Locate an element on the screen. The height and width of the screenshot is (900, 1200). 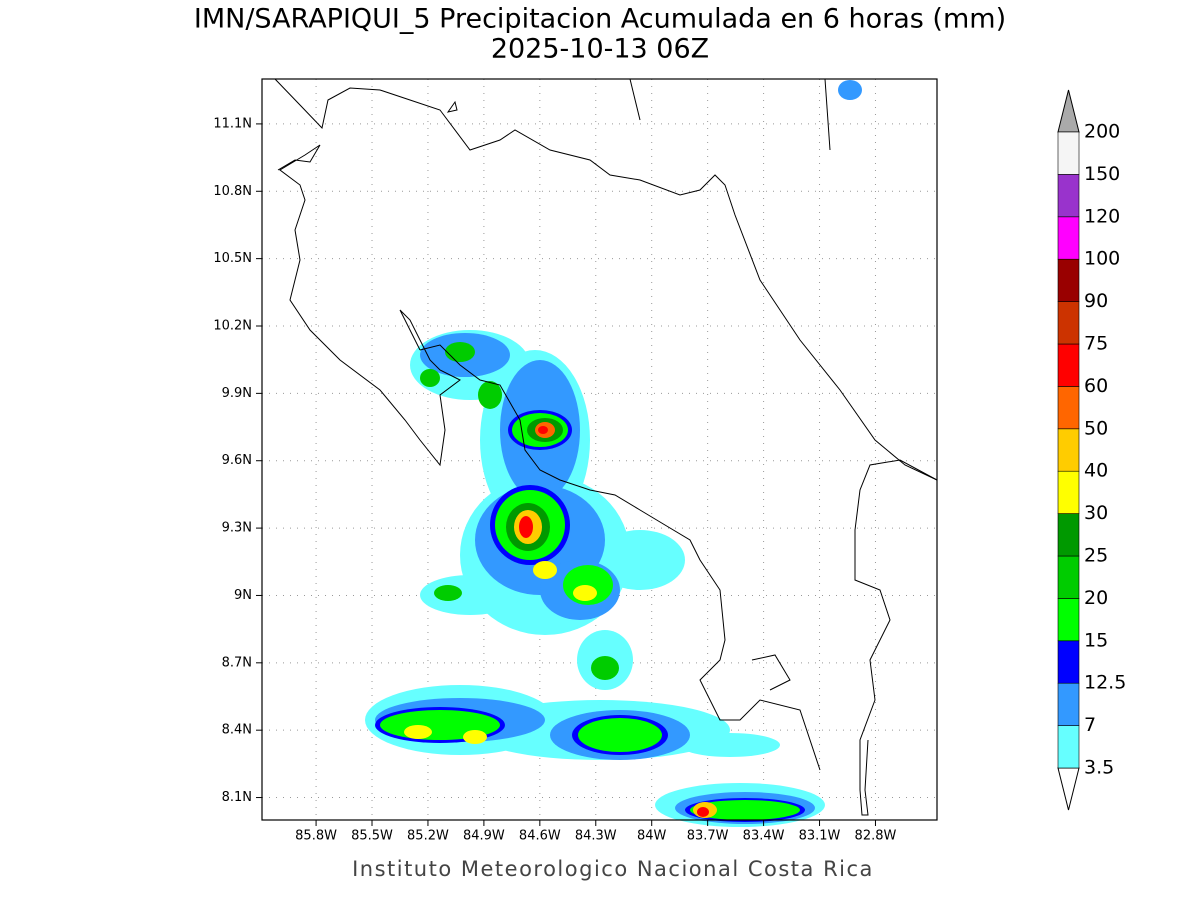
y-tick-label: 8.1N is located at coordinates (237, 797).